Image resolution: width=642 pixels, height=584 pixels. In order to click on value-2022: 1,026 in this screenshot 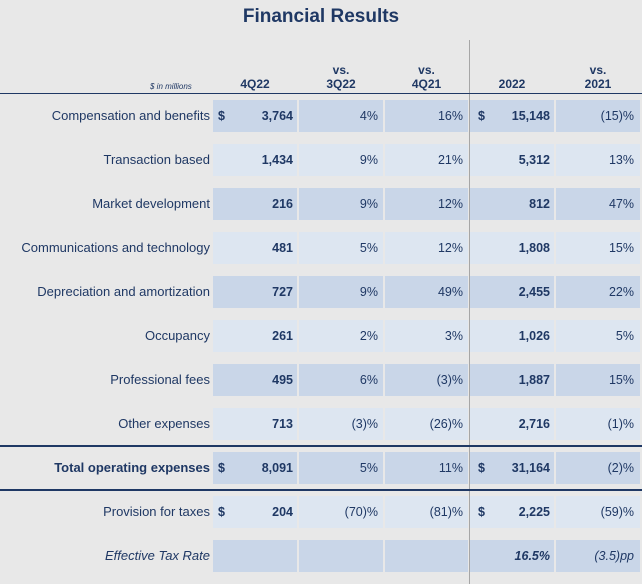, I will do `click(534, 336)`.